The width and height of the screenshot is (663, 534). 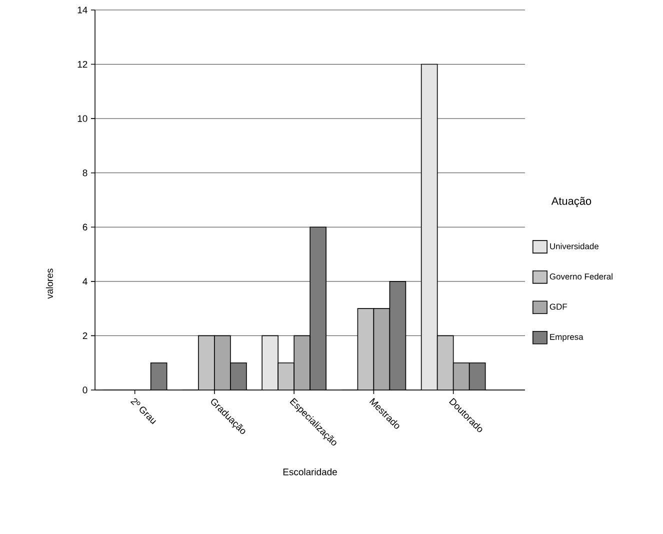 I want to click on y-tick-label: 14, so click(x=83, y=10).